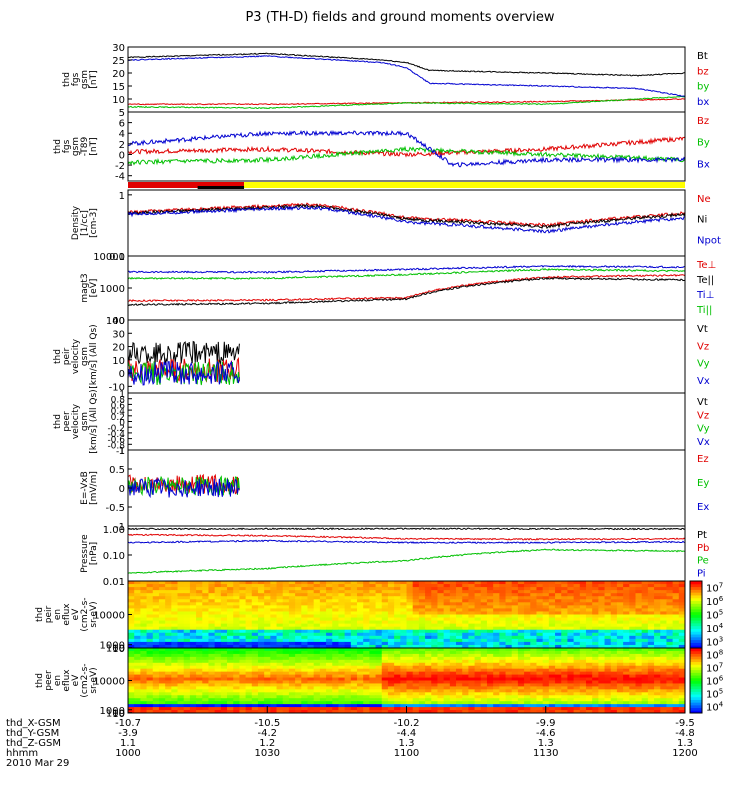  What do you see at coordinates (696, 658) in the screenshot?
I see `colorbar-cell` at bounding box center [696, 658].